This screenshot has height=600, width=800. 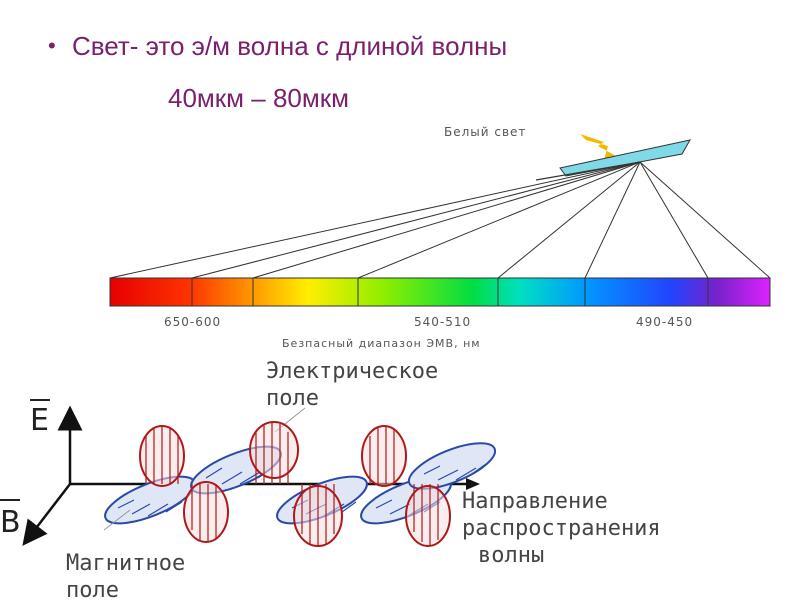 What do you see at coordinates (664, 322) in the screenshot?
I see `tick-label: 490-450` at bounding box center [664, 322].